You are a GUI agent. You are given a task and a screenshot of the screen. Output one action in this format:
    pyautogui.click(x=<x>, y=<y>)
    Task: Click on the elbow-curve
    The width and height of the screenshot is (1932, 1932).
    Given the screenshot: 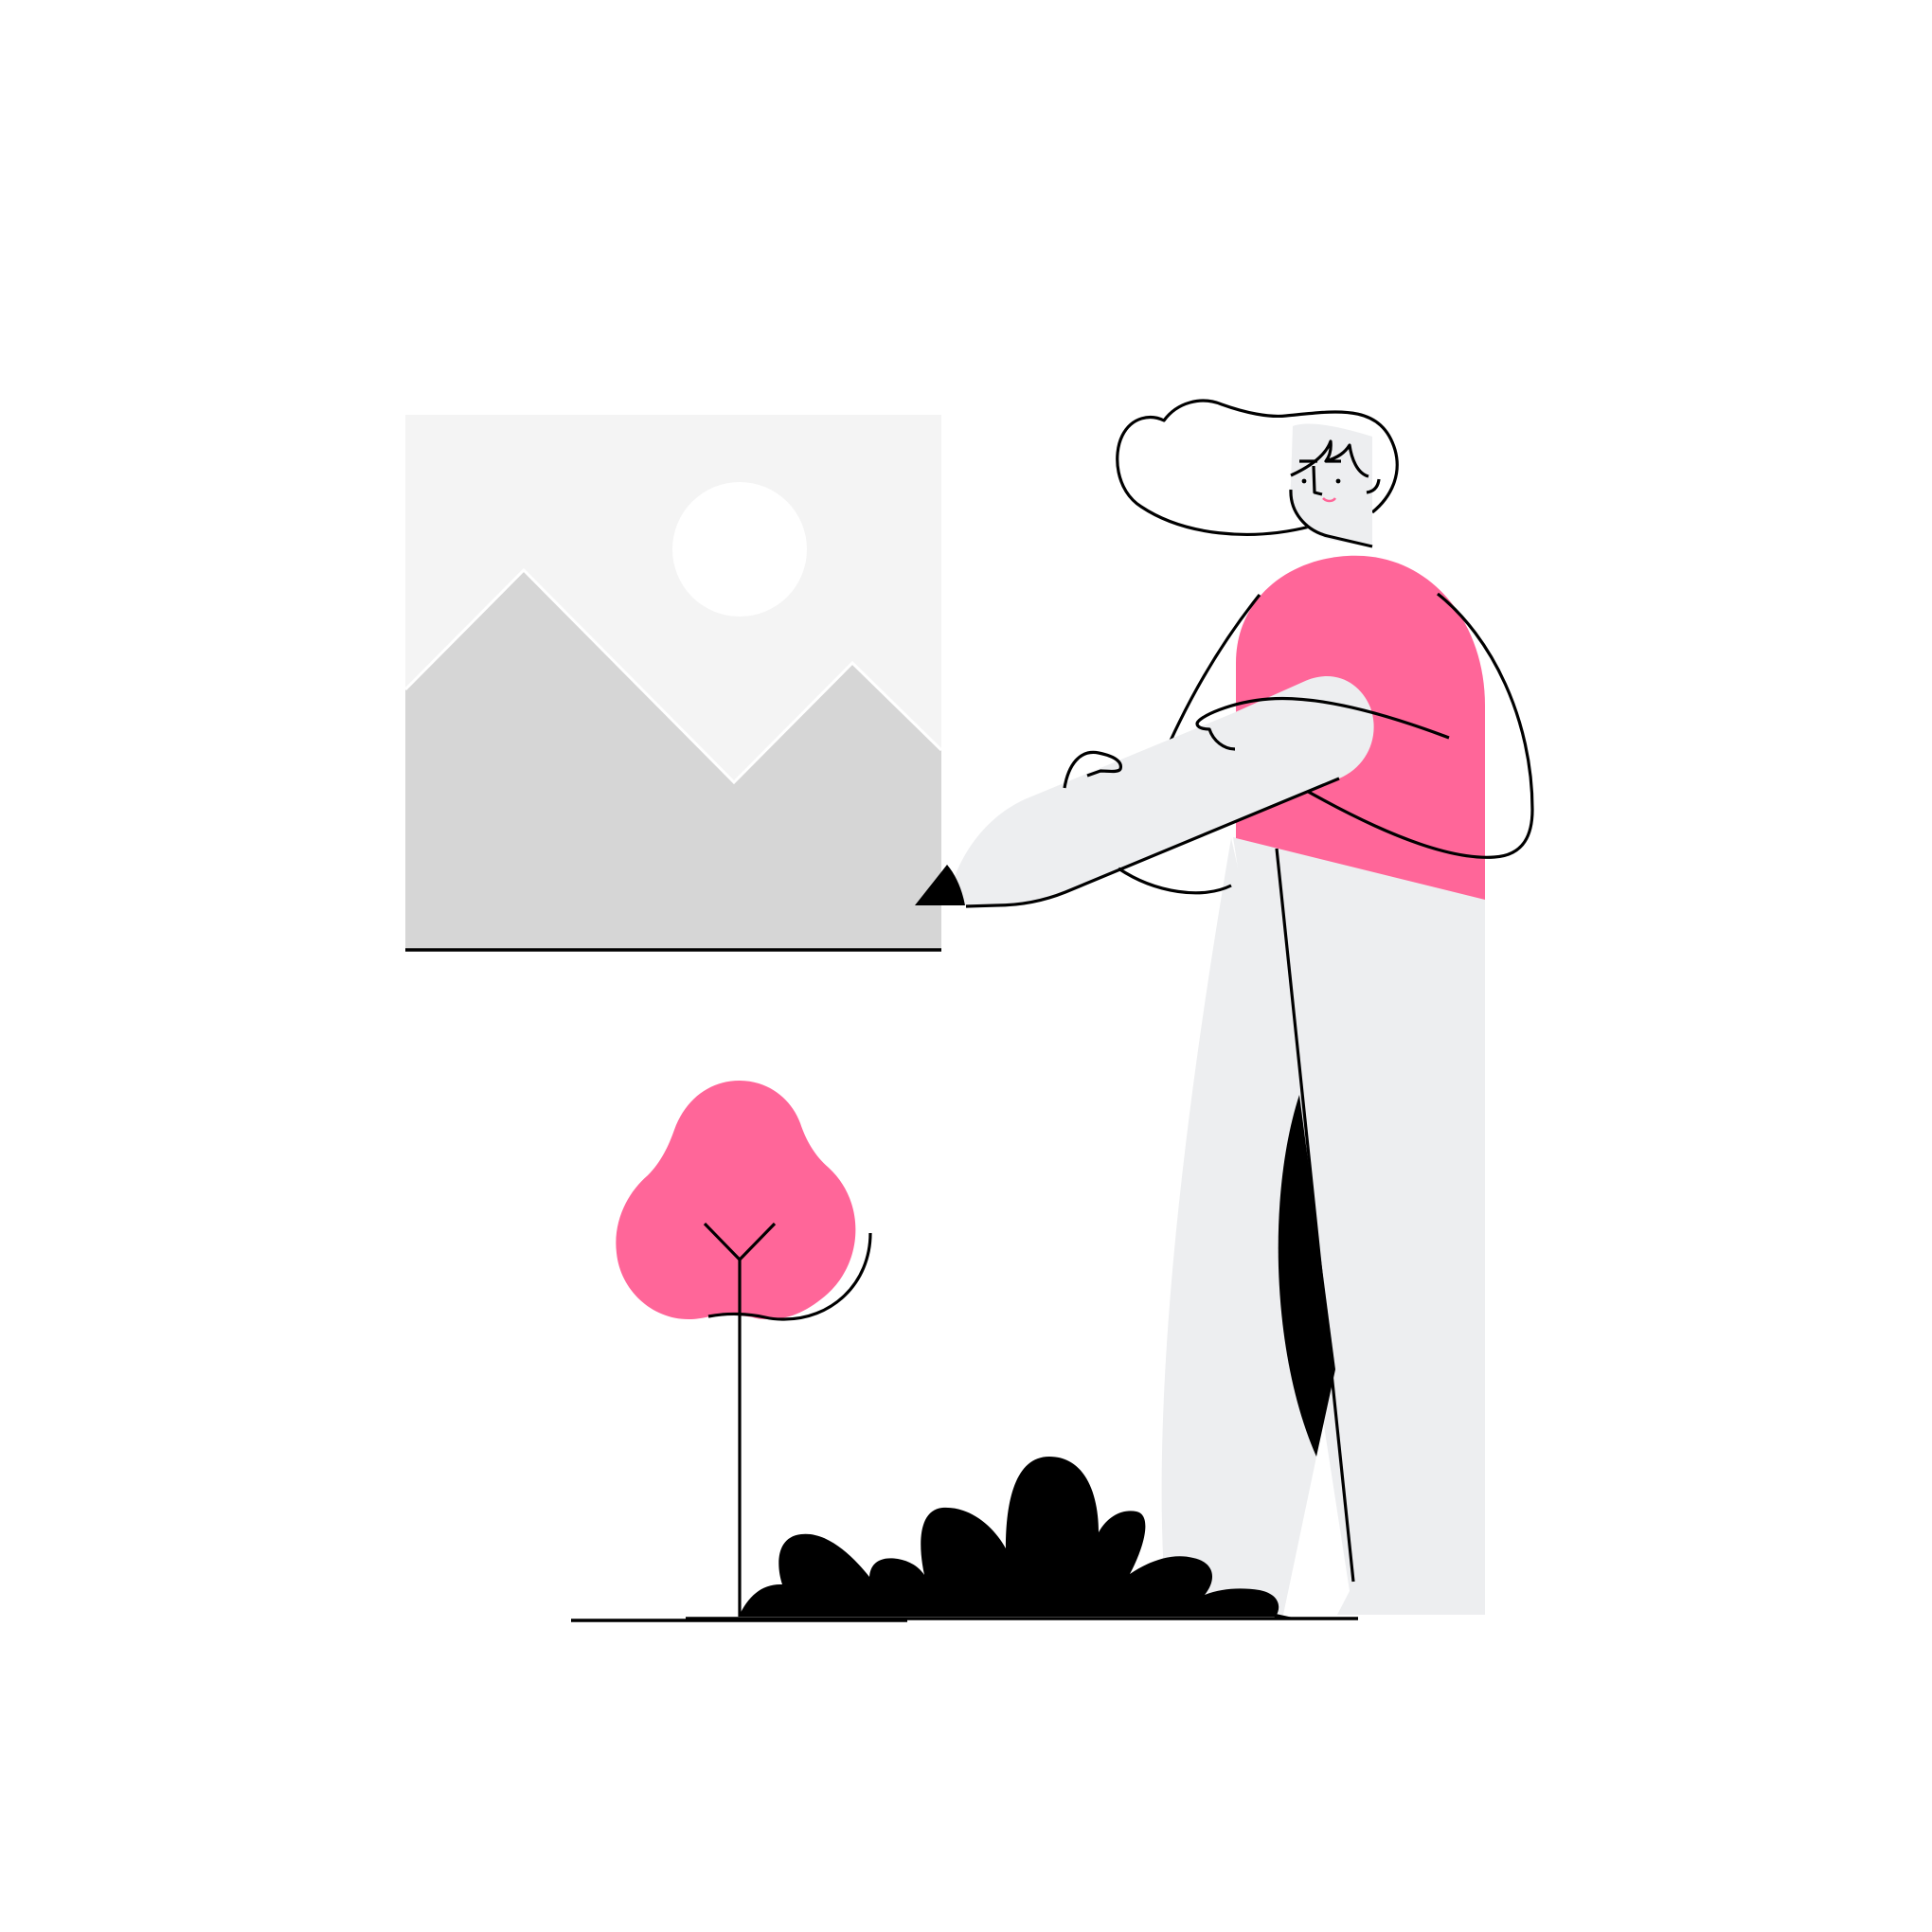 What is the action you would take?
    pyautogui.click(x=1174, y=880)
    